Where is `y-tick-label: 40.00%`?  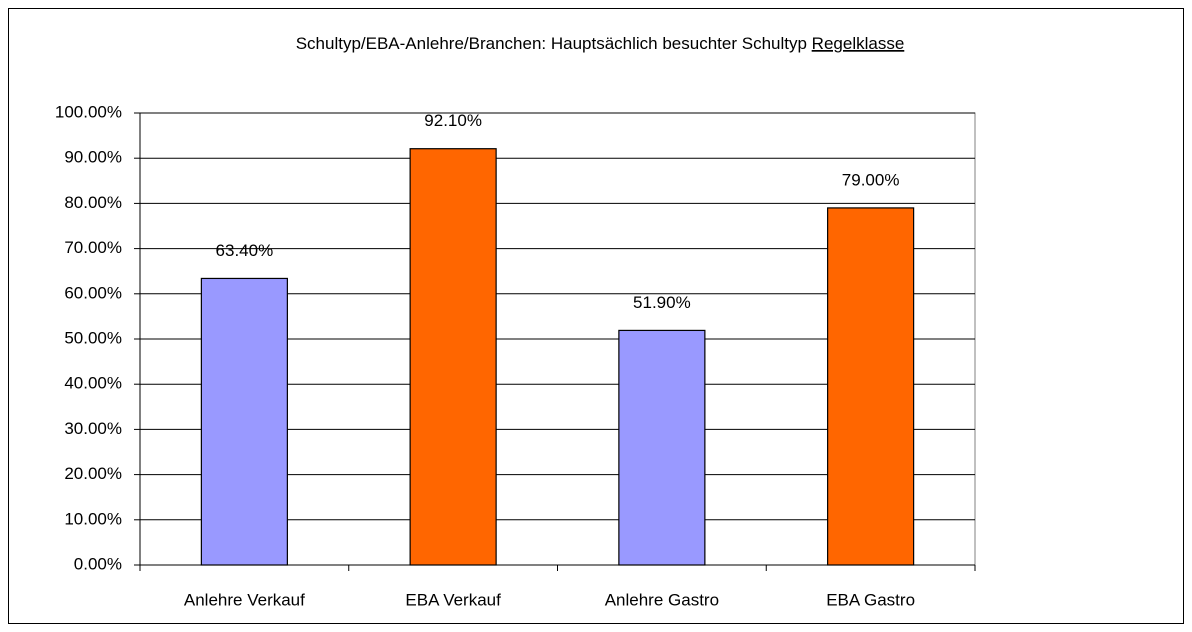
y-tick-label: 40.00% is located at coordinates (93, 383).